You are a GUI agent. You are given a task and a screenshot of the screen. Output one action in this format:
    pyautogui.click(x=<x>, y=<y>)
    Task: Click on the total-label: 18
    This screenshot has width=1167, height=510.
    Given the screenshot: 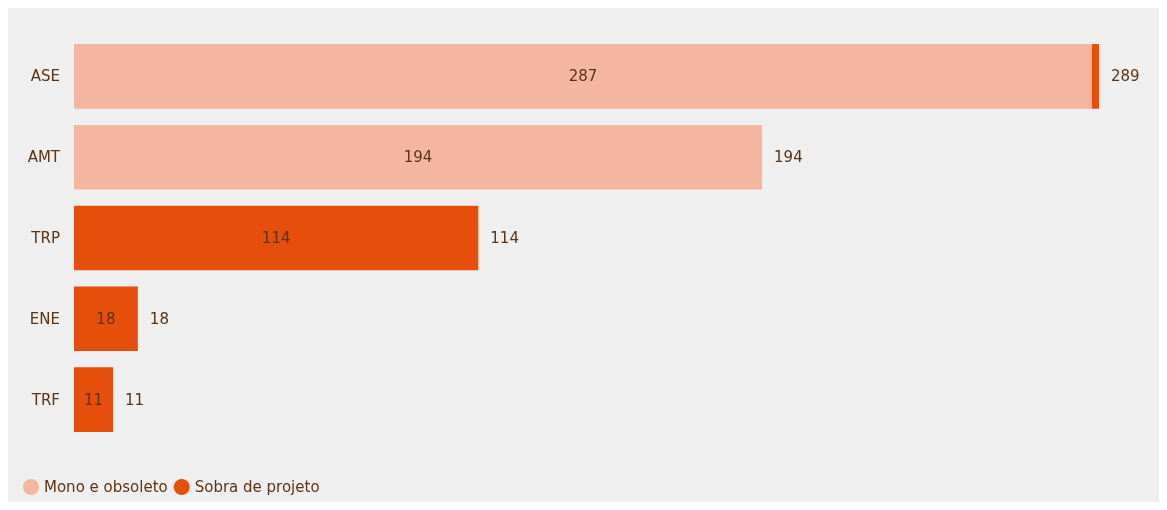 What is the action you would take?
    pyautogui.click(x=159, y=318)
    